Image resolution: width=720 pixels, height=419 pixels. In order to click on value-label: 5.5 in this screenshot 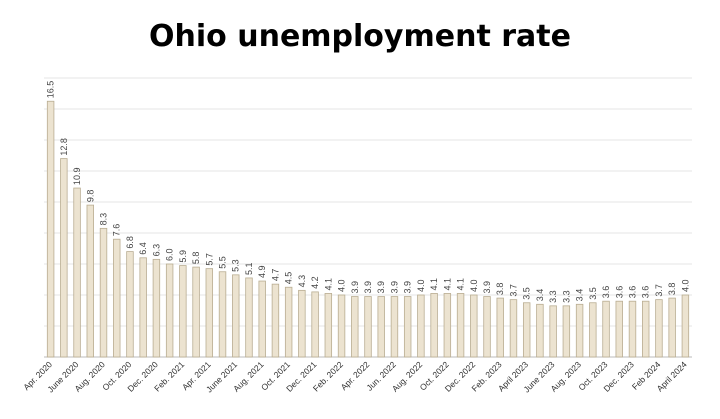, I will do `click(223, 262)`.